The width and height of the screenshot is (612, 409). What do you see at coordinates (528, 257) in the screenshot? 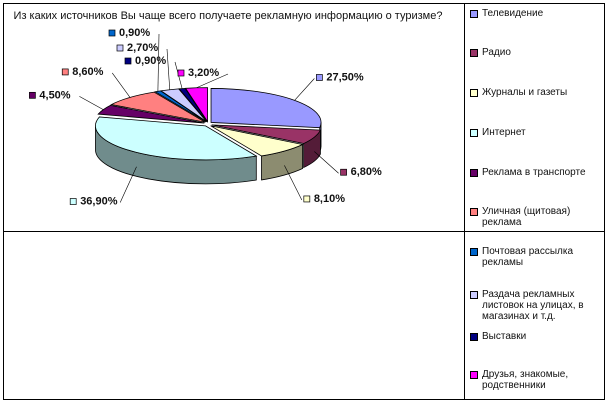
I see `legend-label: Почтовая рассылка рекламы` at bounding box center [528, 257].